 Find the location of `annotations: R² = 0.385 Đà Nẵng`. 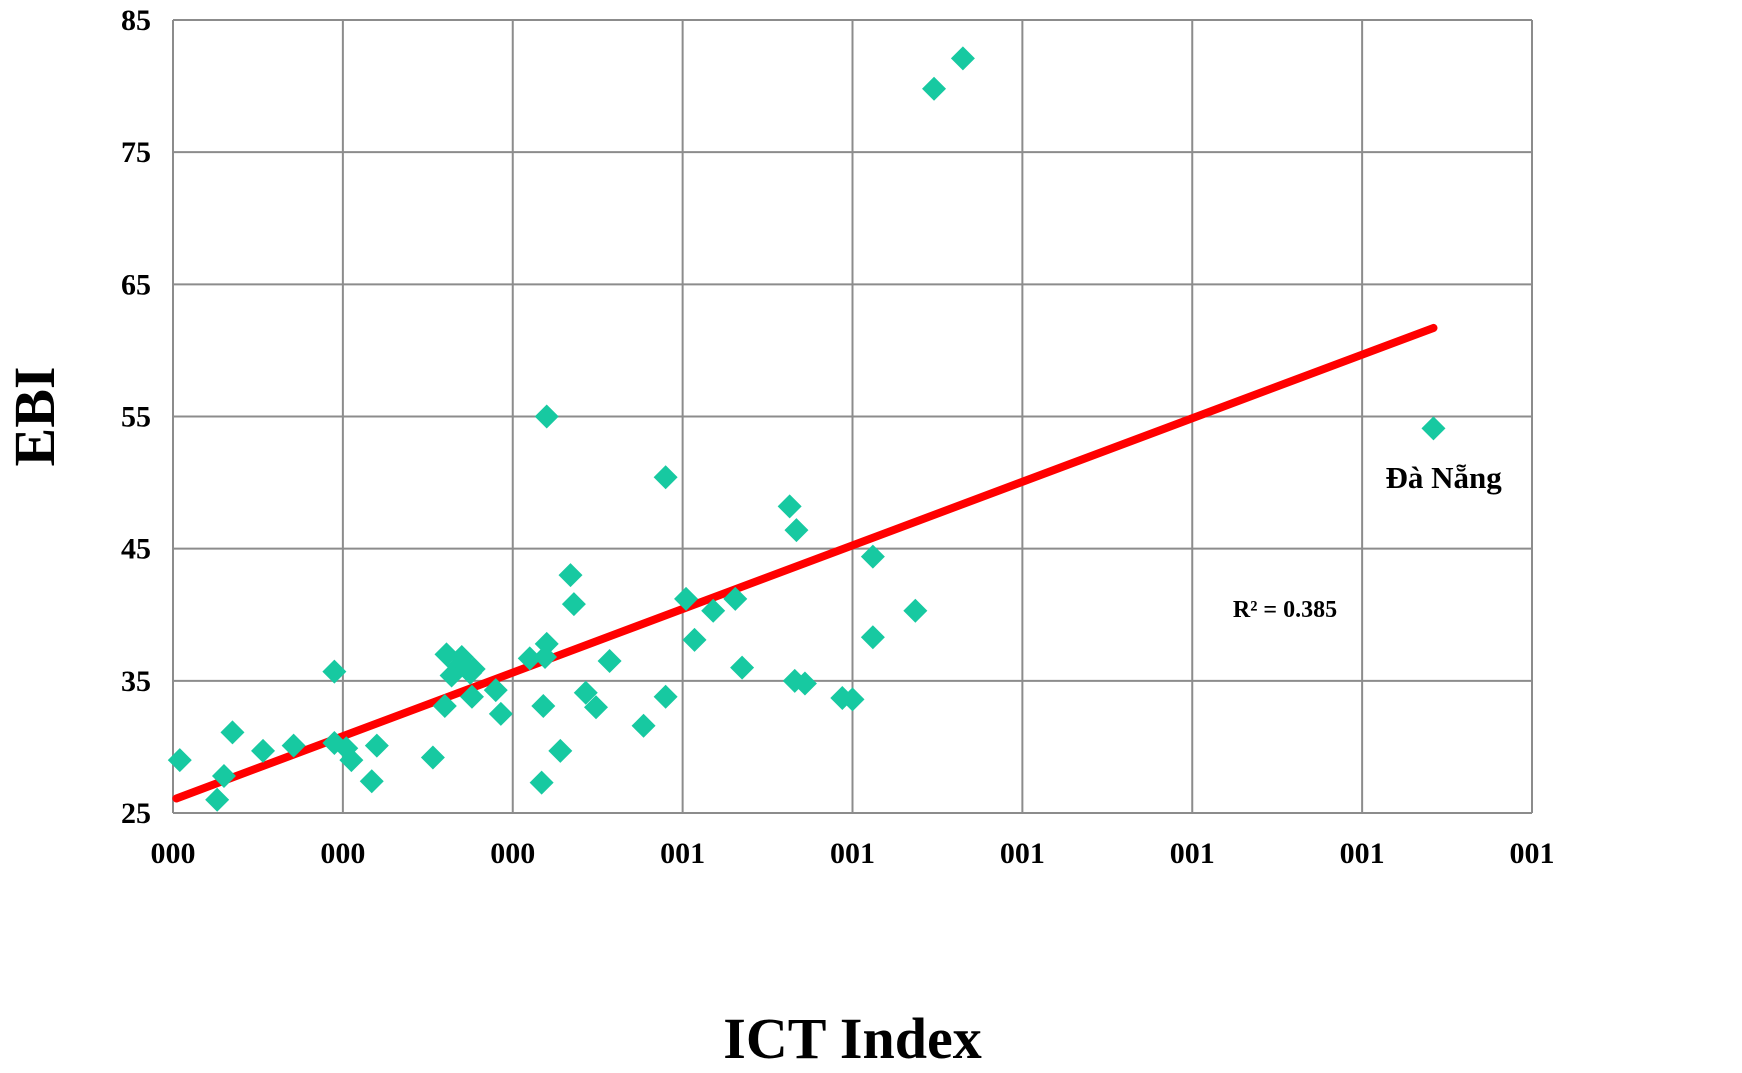

annotations: R² = 0.385 Đà Nẵng is located at coordinates (1367, 541).